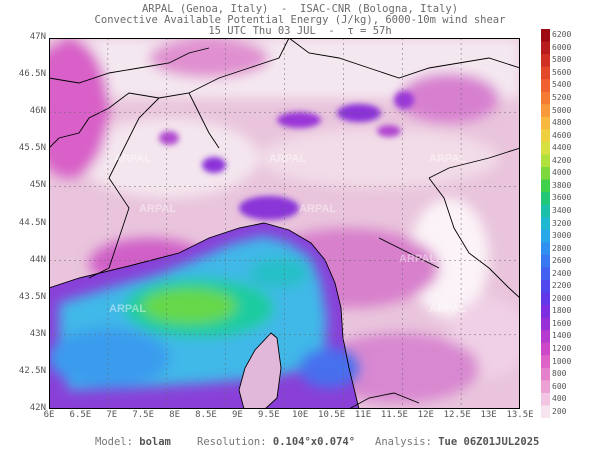 The image size is (600, 450). I want to click on lon-tick-label: 6.5E, so click(80, 415).